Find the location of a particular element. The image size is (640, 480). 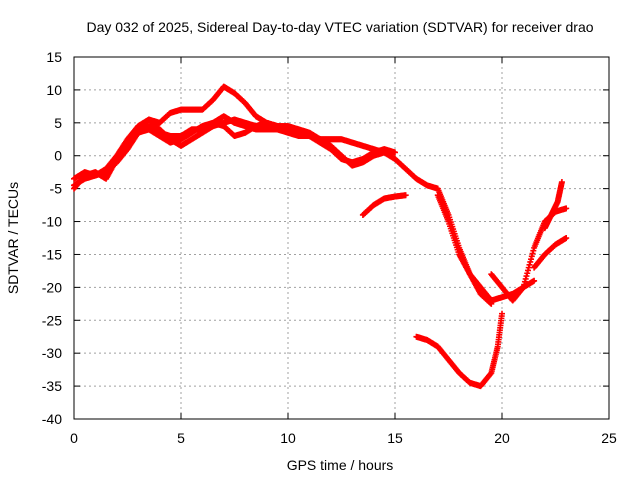

x-tick-label: 0 is located at coordinates (74, 438).